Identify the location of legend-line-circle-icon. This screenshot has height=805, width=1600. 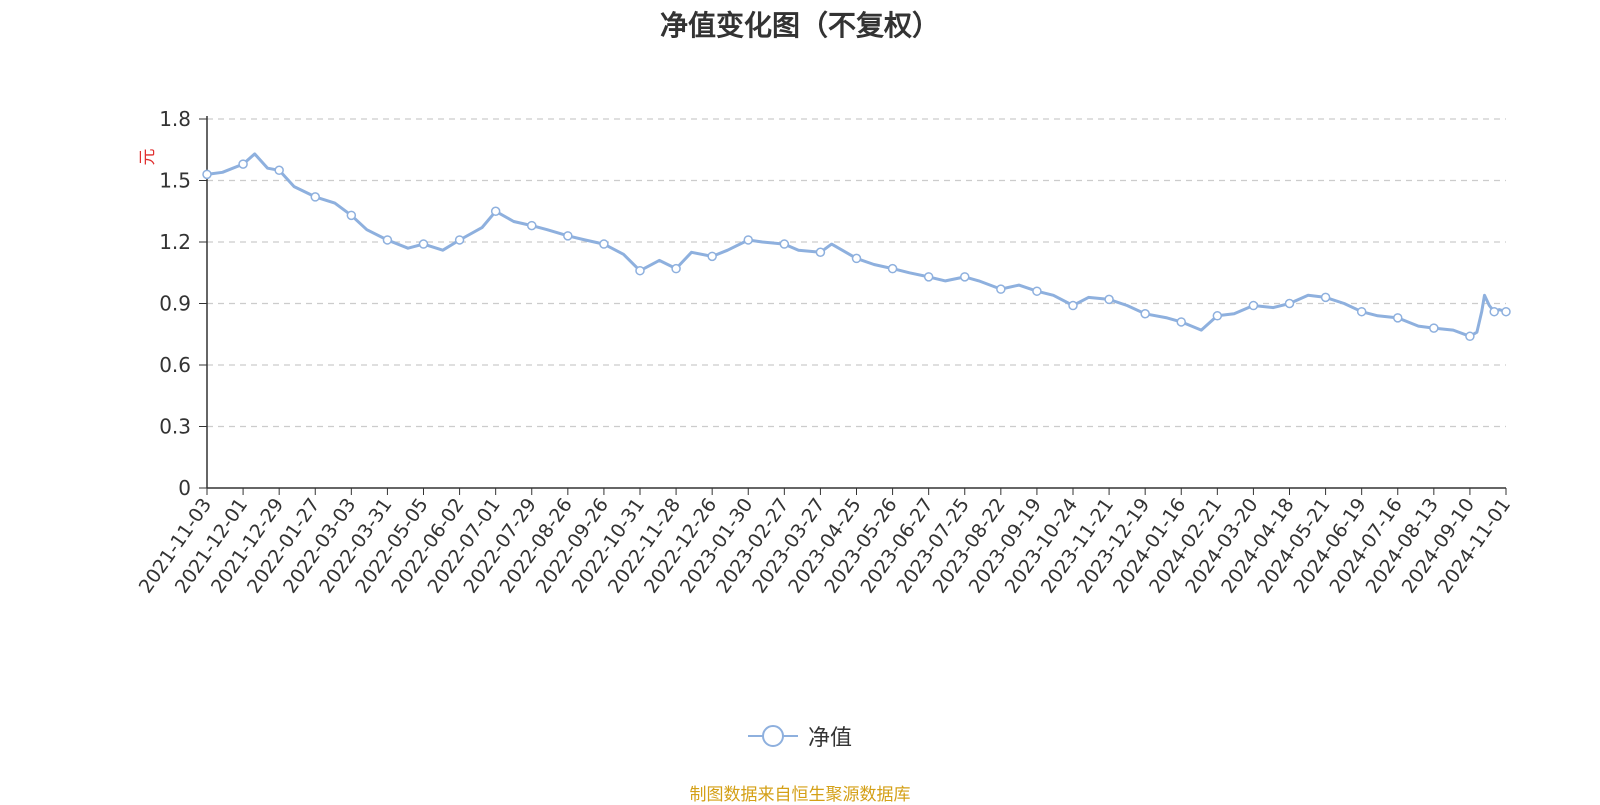
(772, 736).